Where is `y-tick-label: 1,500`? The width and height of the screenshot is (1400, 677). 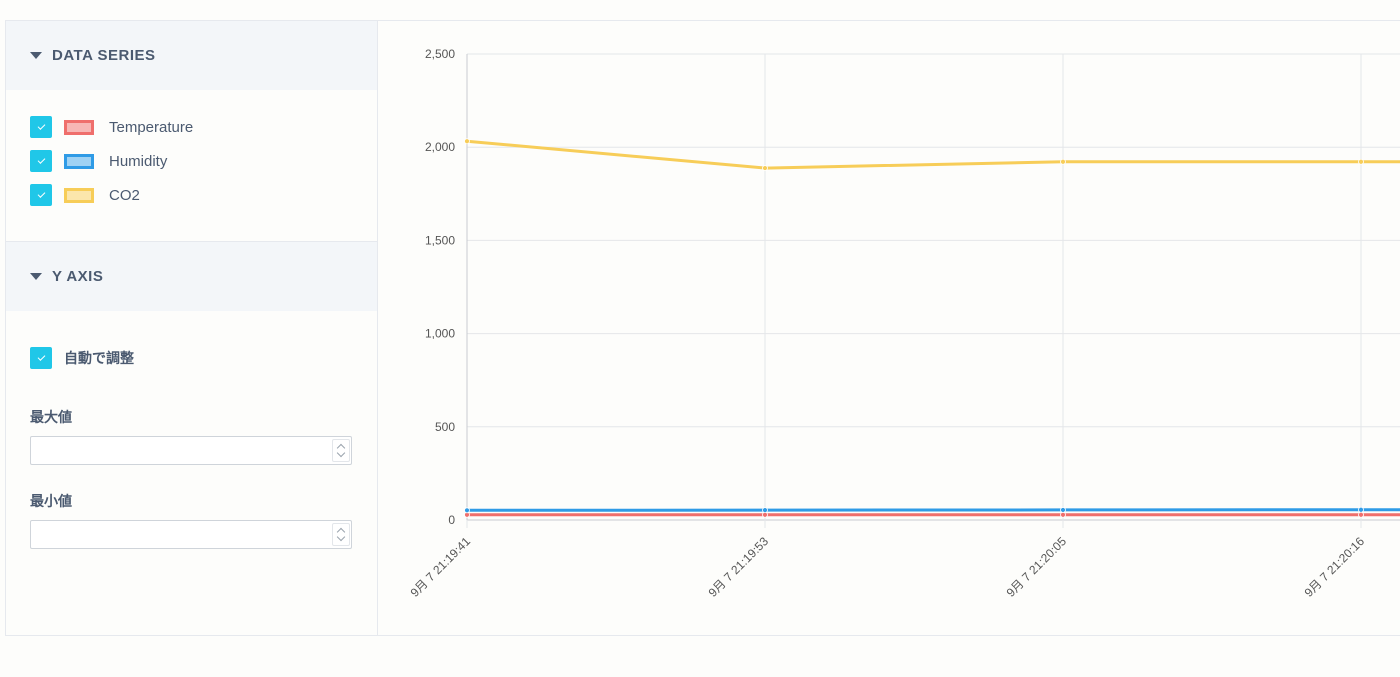
y-tick-label: 1,500 is located at coordinates (440, 240).